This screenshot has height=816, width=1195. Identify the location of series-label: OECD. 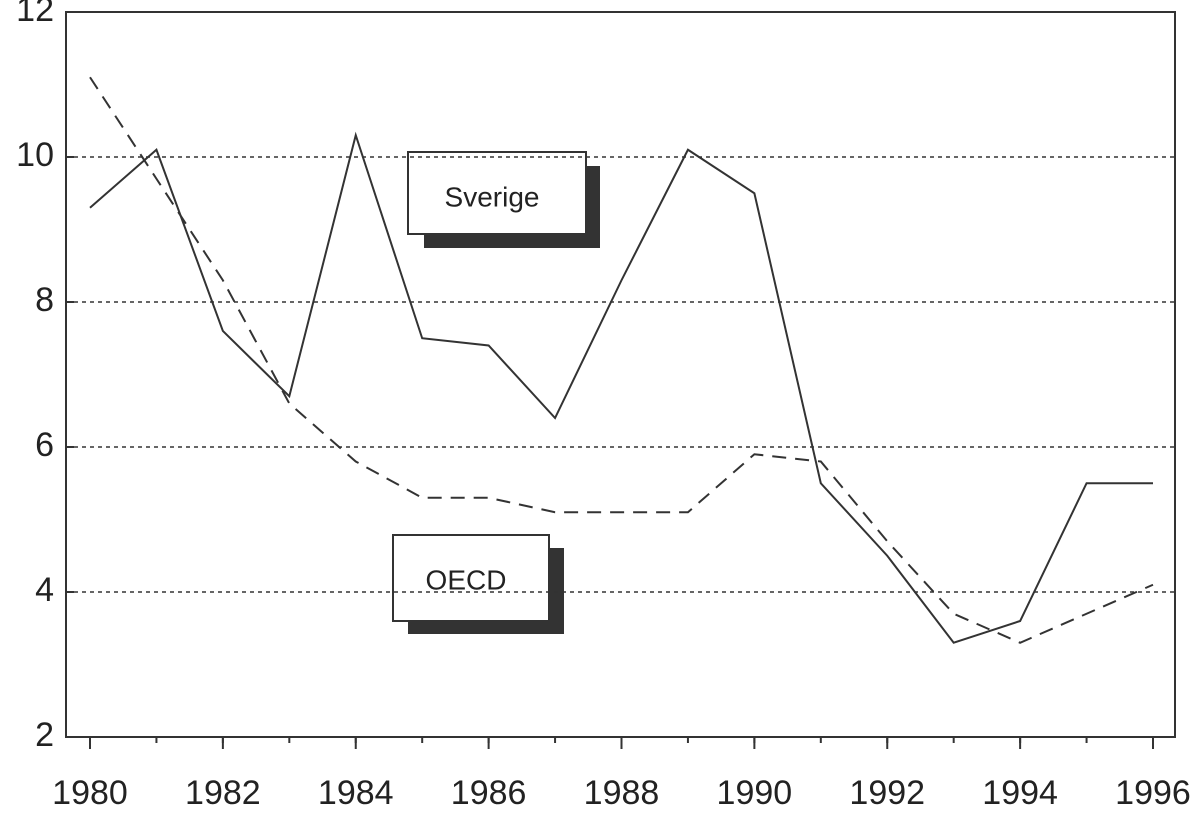
(466, 579).